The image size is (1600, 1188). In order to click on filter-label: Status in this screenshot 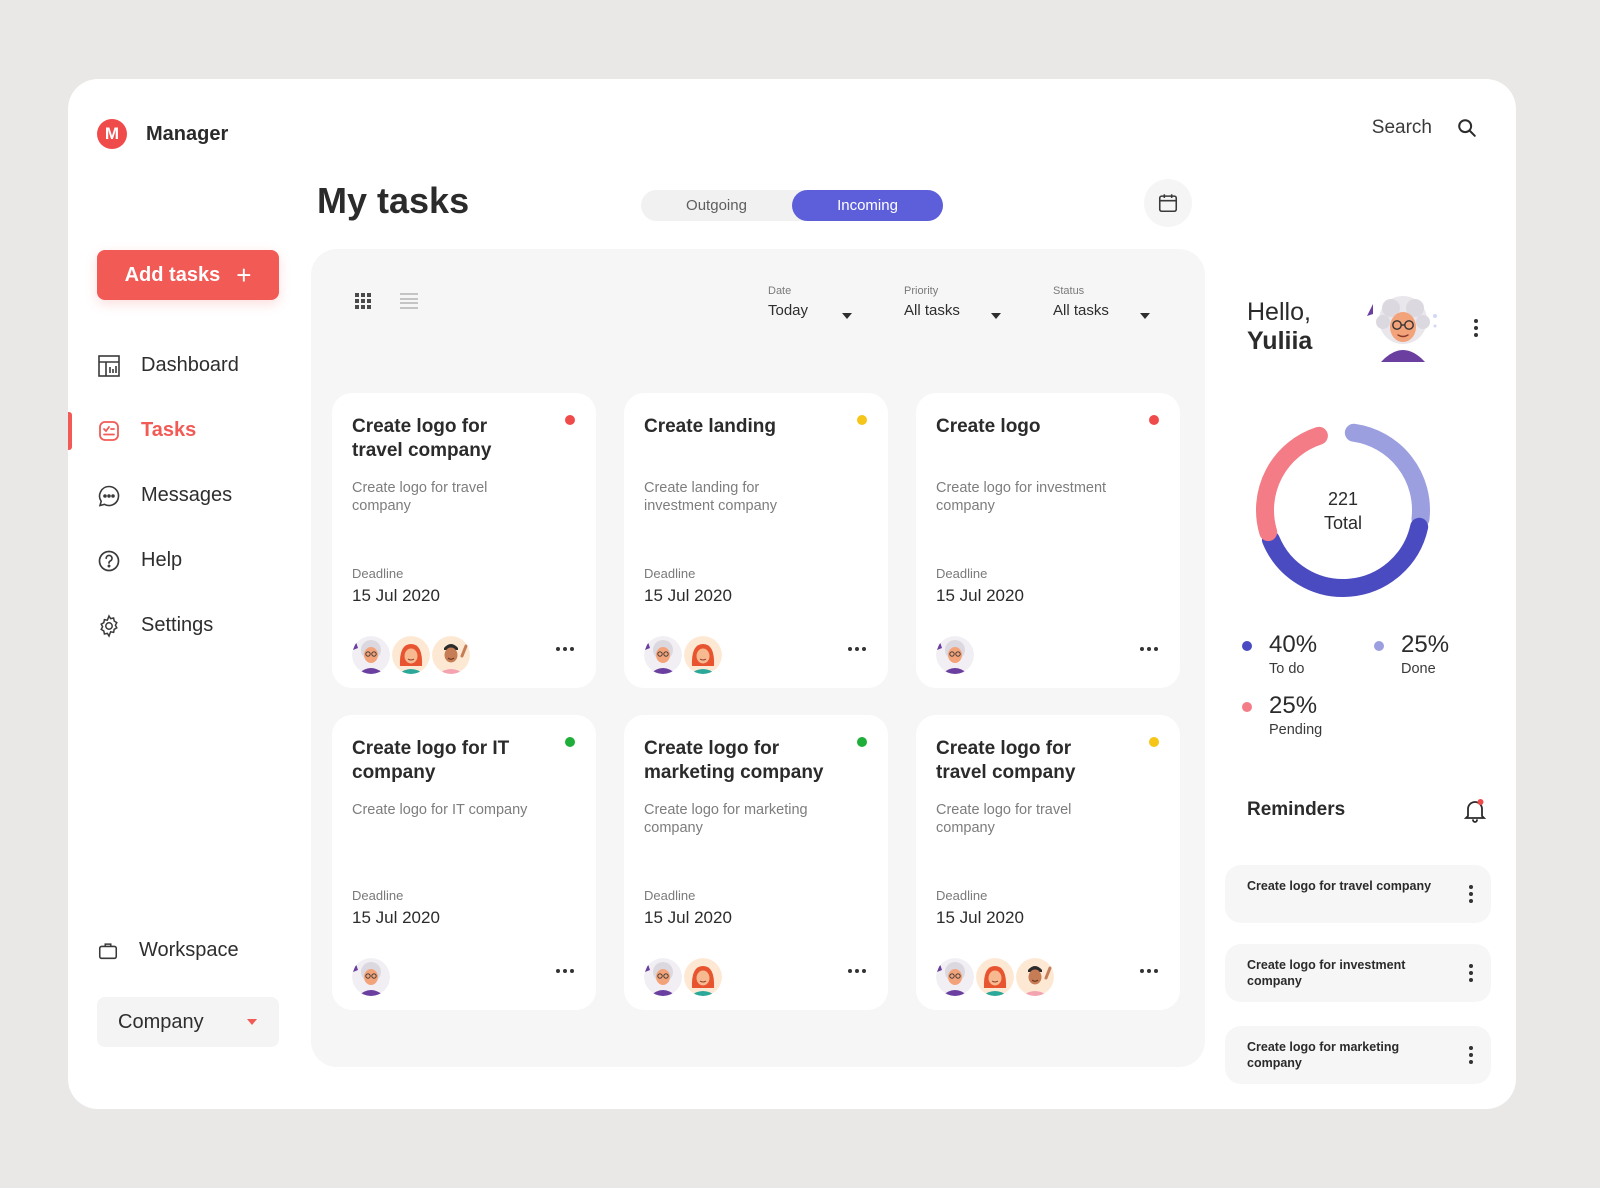, I will do `click(1069, 291)`.